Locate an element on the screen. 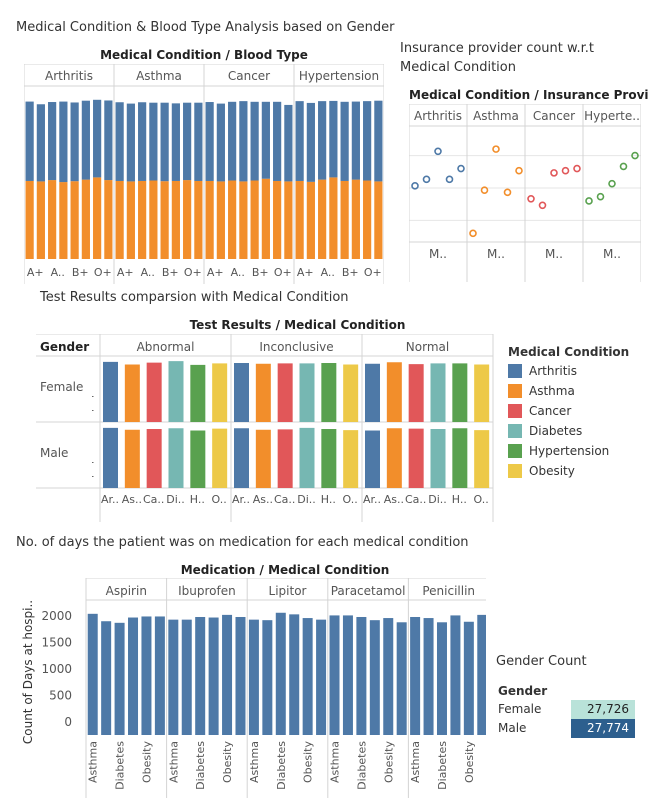  panel-label: Hyperte.. is located at coordinates (612, 116).